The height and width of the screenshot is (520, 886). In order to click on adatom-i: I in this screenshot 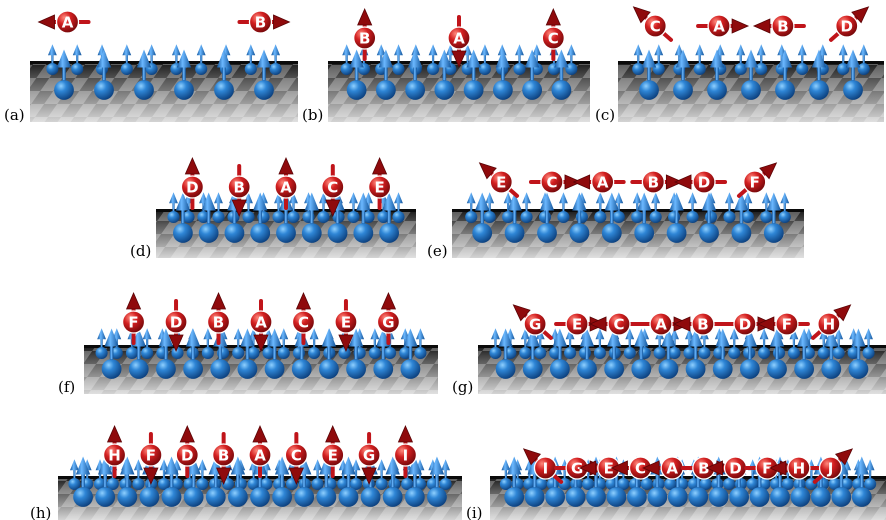, I will do `click(405, 451)`.